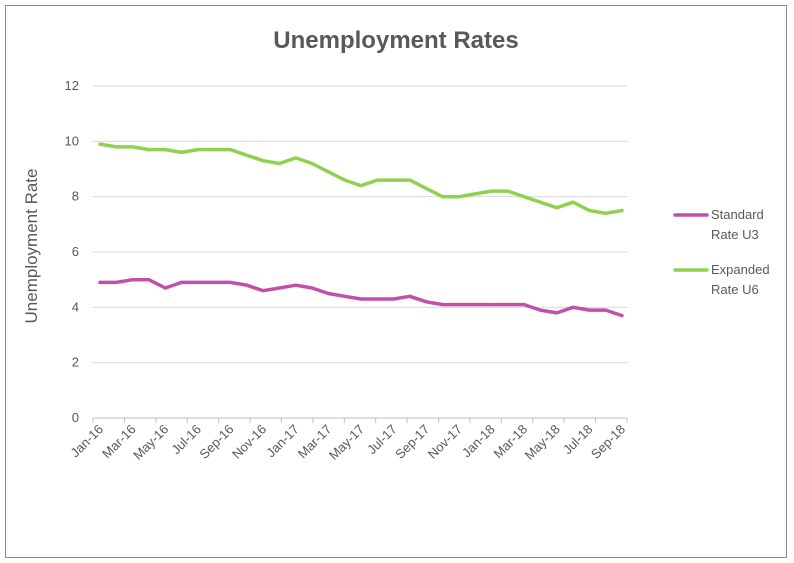  I want to click on legend-label: Expanded, so click(740, 269).